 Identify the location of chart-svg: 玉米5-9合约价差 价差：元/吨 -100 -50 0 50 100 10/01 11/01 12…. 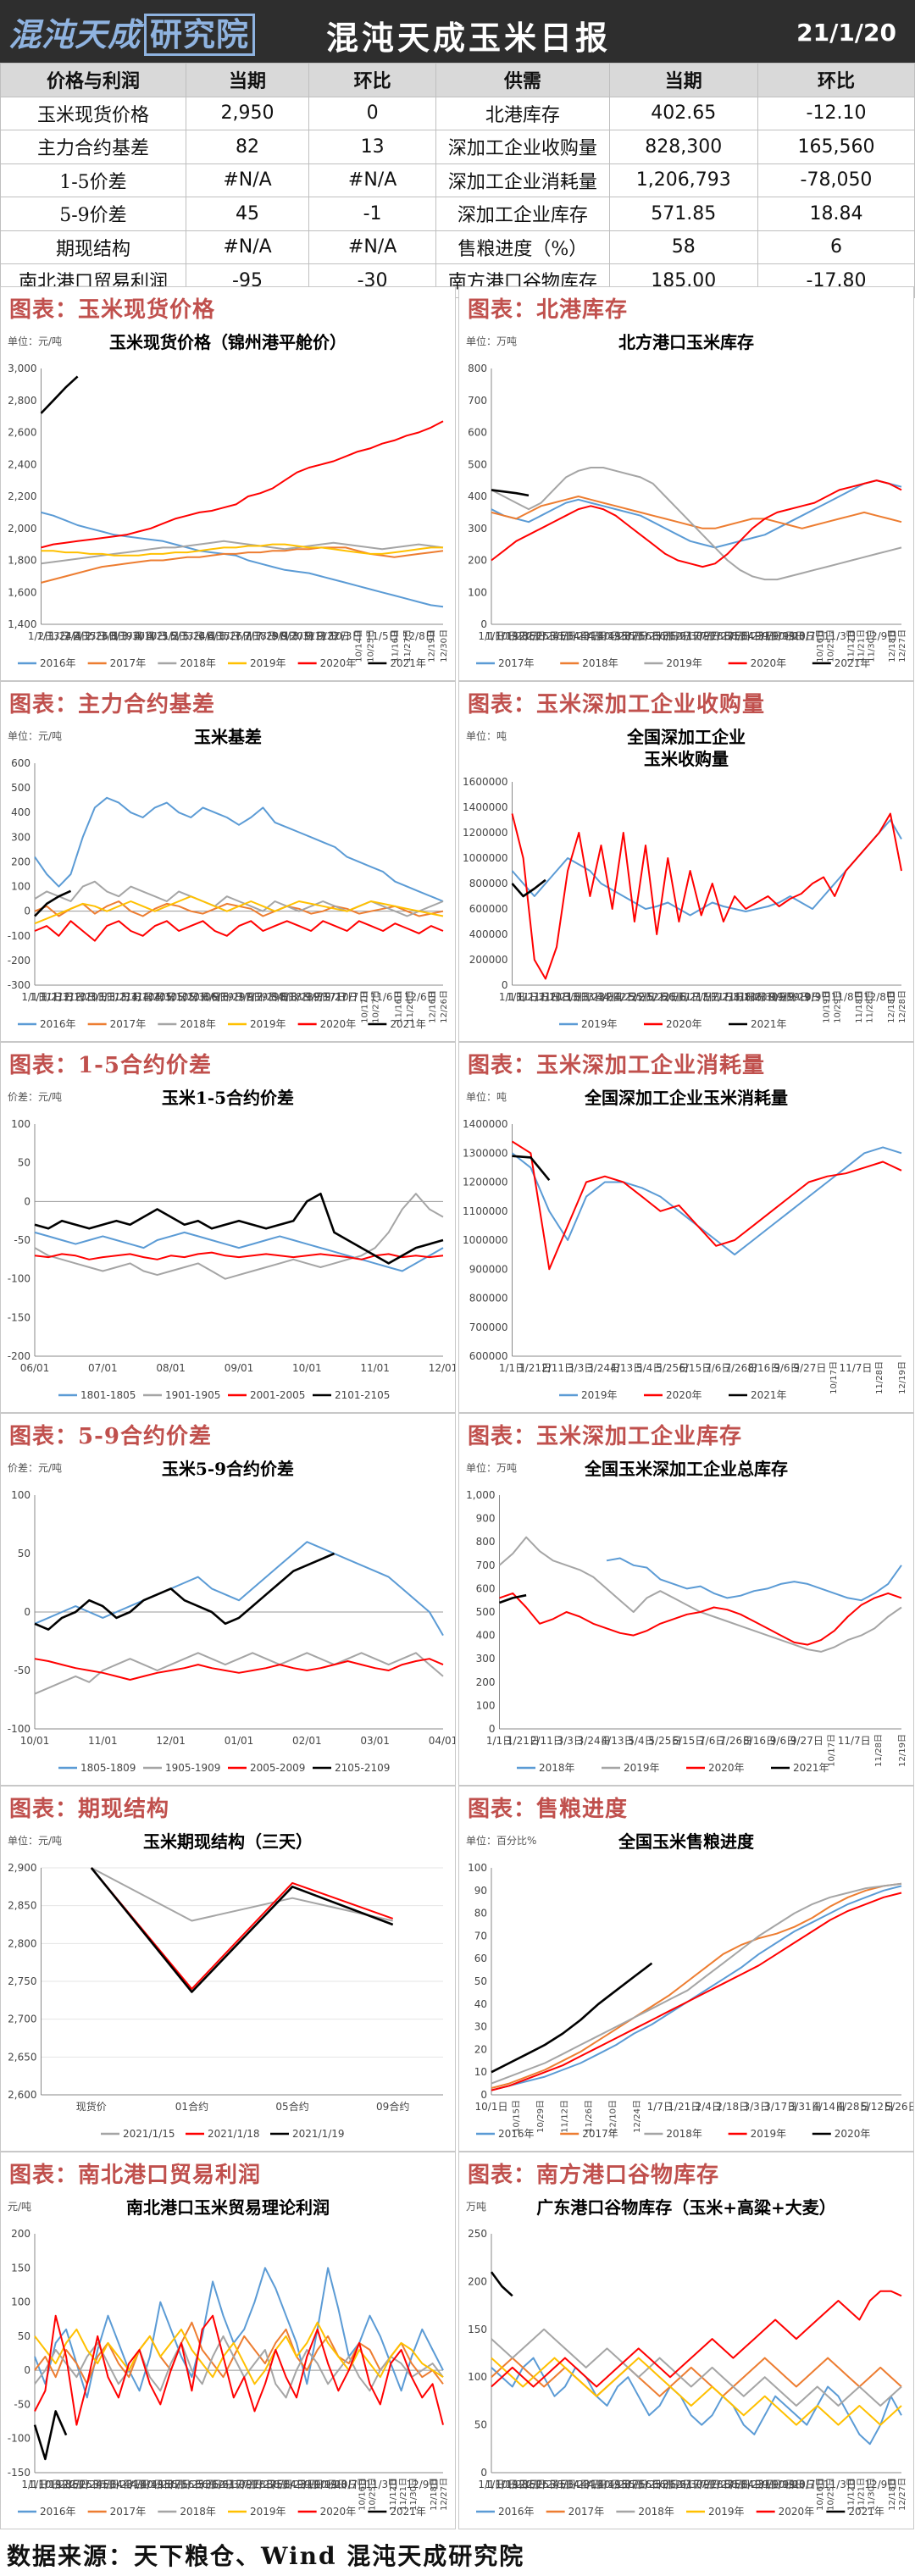
(231, 1616).